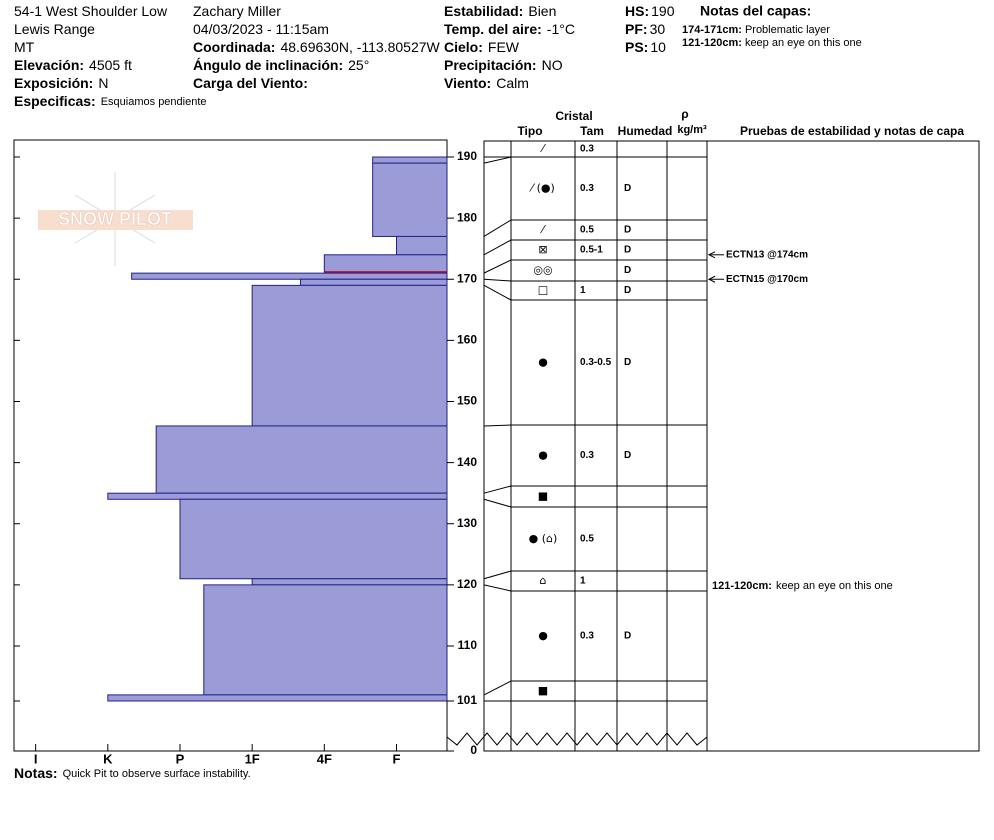 This screenshot has width=994, height=840. I want to click on header-field: 54-1 West Shoulder Low, so click(91, 11).